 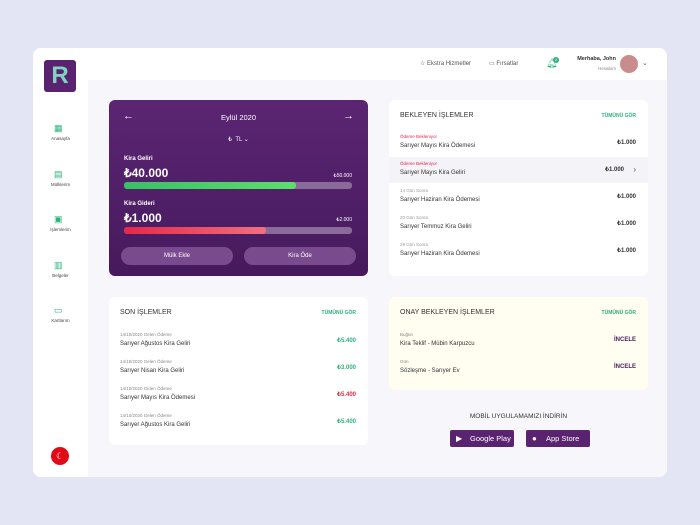 I want to click on badge: 2, so click(x=556, y=60).